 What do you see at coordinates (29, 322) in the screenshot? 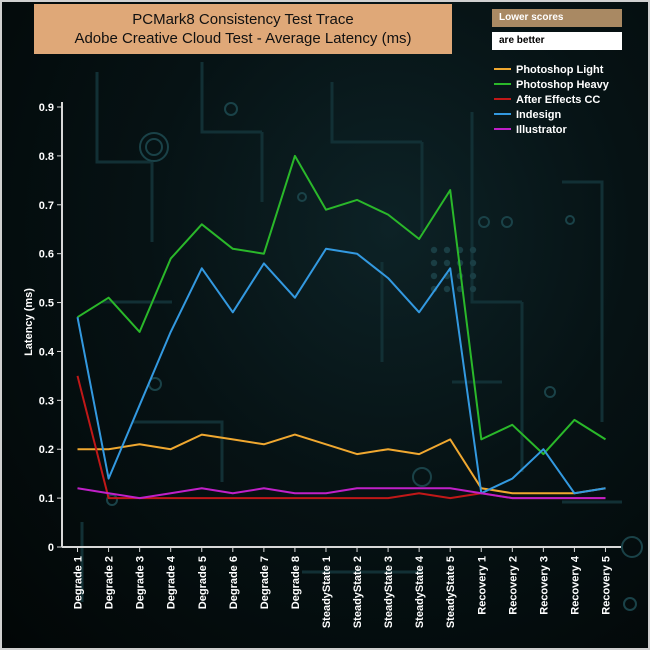
I see `y-axis-label: Latency (ms)` at bounding box center [29, 322].